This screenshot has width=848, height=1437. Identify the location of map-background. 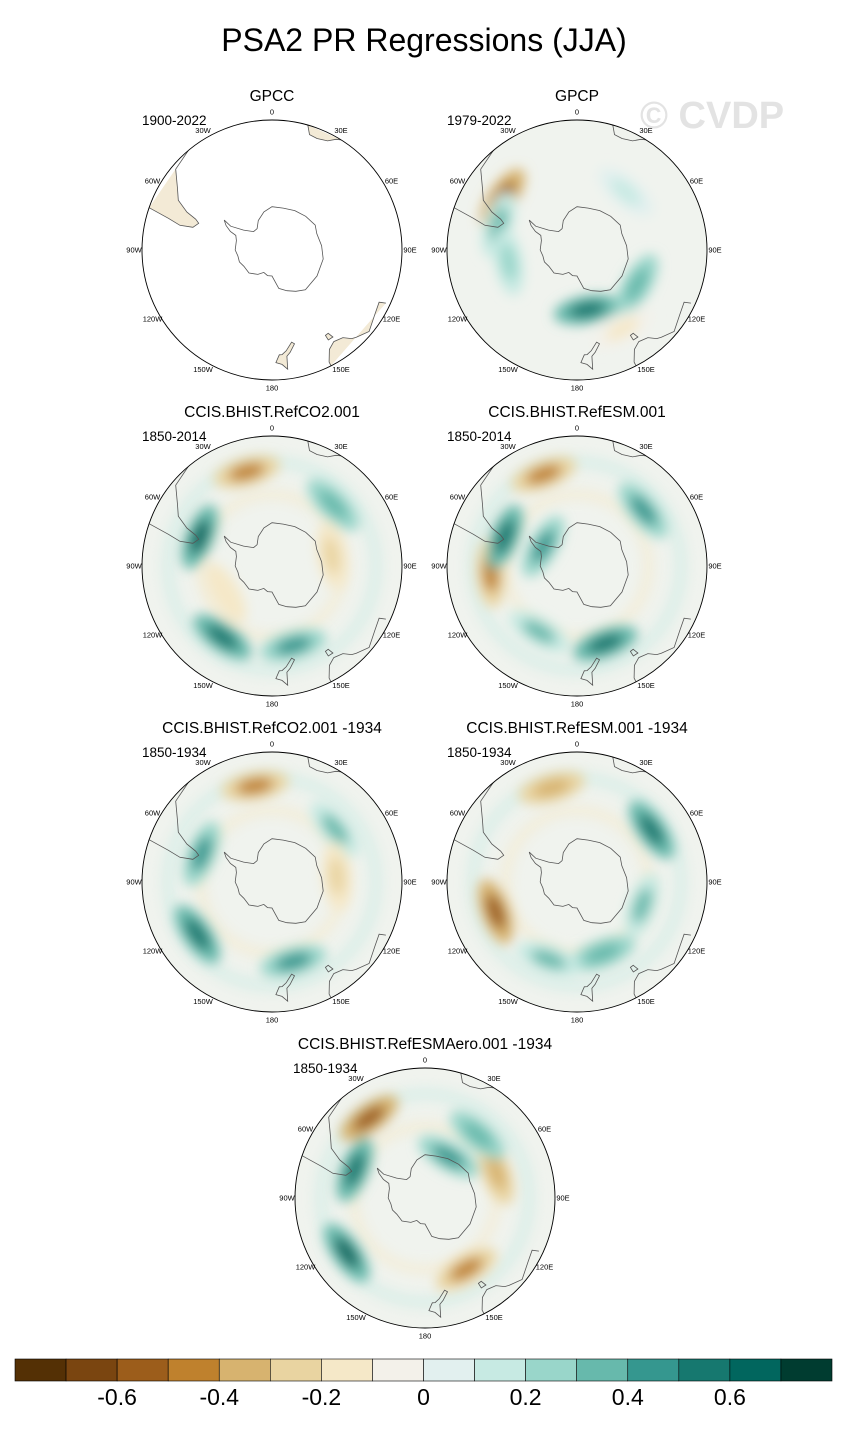
(425, 1198).